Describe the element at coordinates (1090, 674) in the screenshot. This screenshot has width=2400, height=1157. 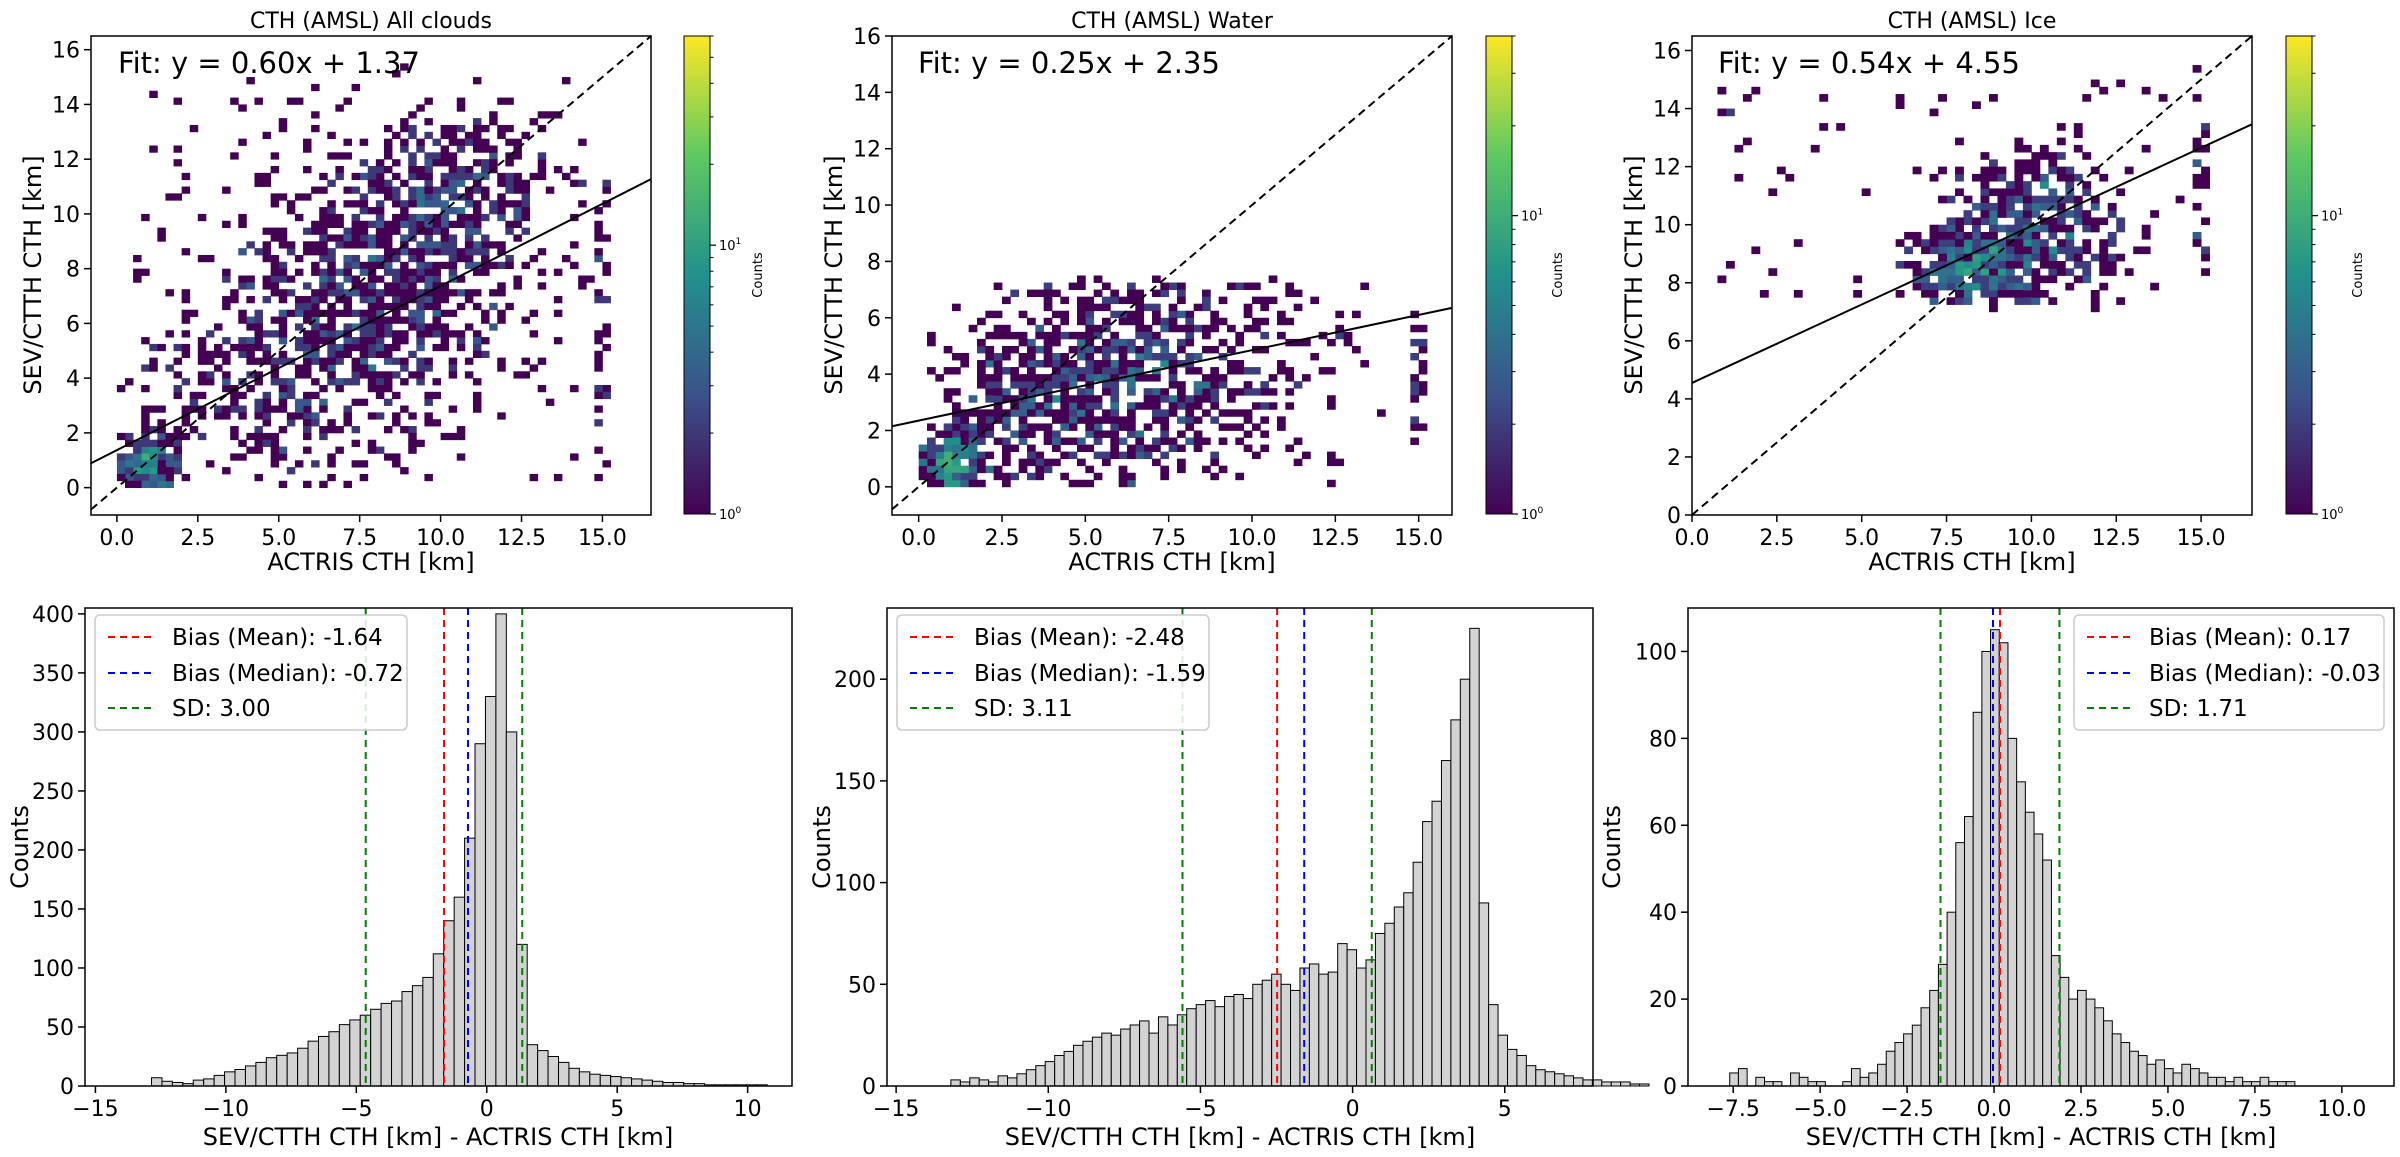
I see `legend-median-label: Bias (Median): -1.59` at that location.